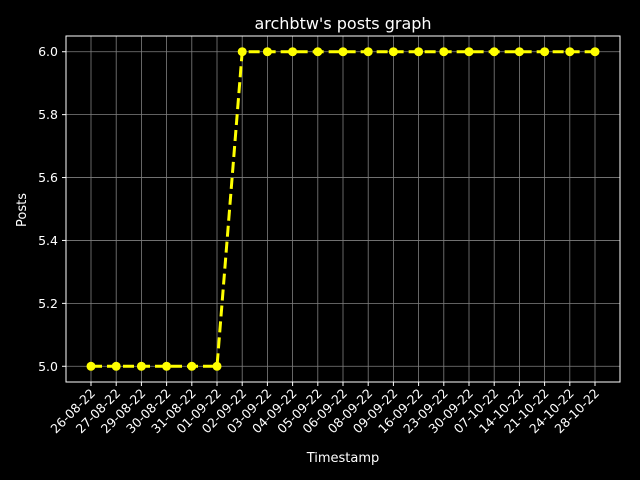  Describe the element at coordinates (22, 210) in the screenshot. I see `y-axis-label: Posts` at that location.